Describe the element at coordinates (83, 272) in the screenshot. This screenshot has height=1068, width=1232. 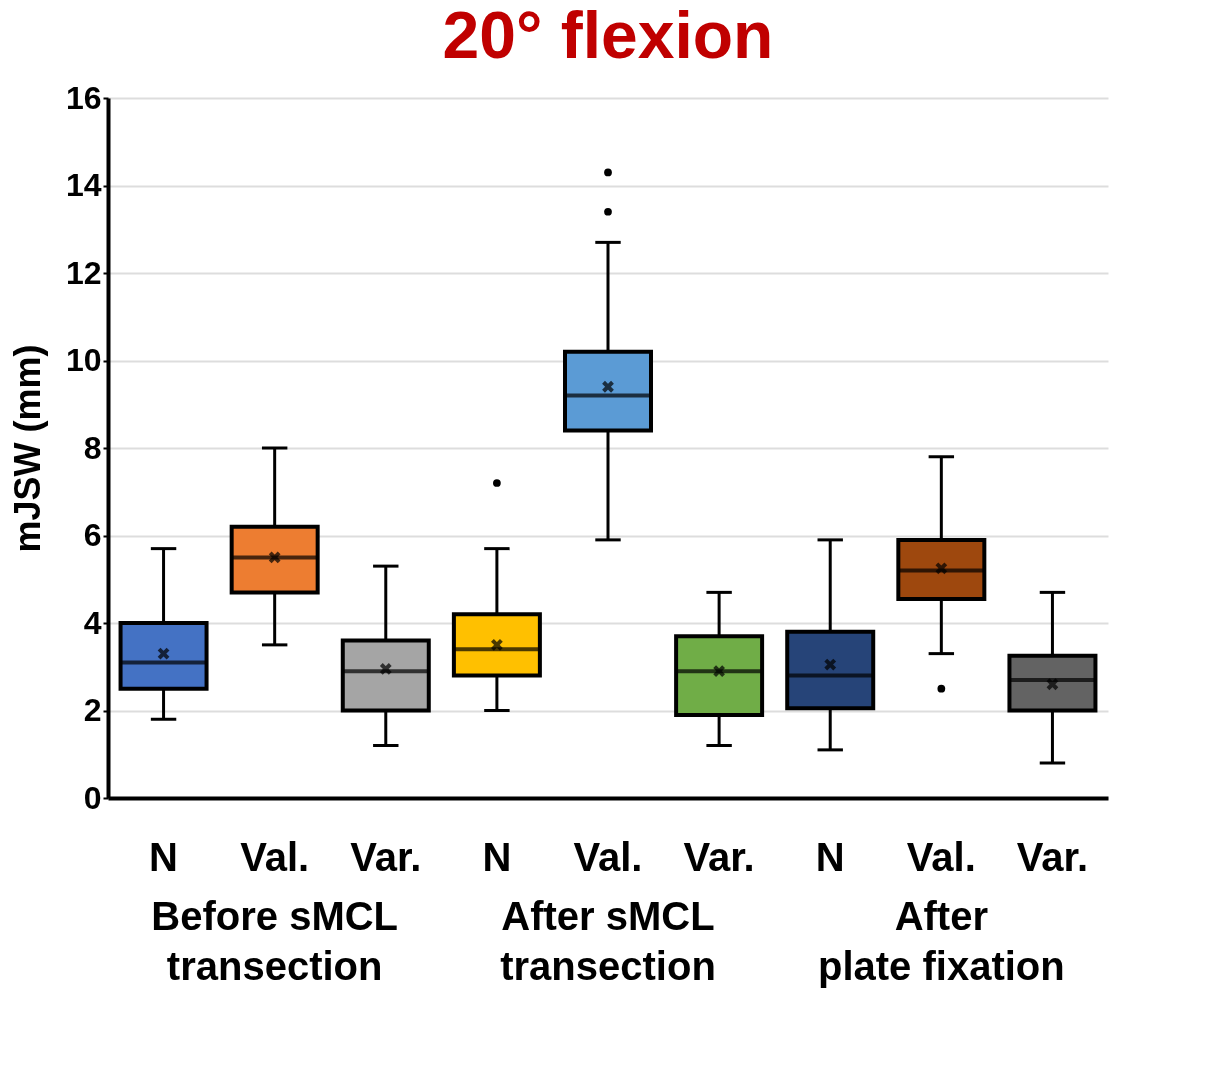
I see `y-tick-label: 12` at that location.